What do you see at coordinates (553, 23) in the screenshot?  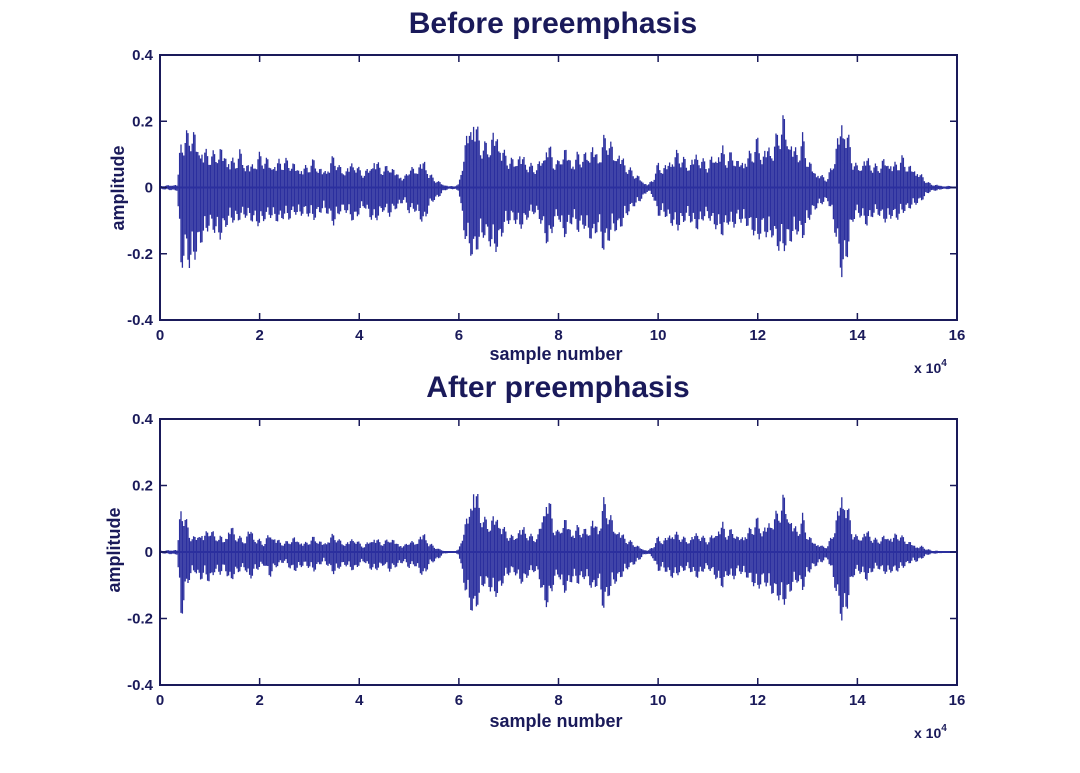 I see `chart-title: Before preemphasis` at bounding box center [553, 23].